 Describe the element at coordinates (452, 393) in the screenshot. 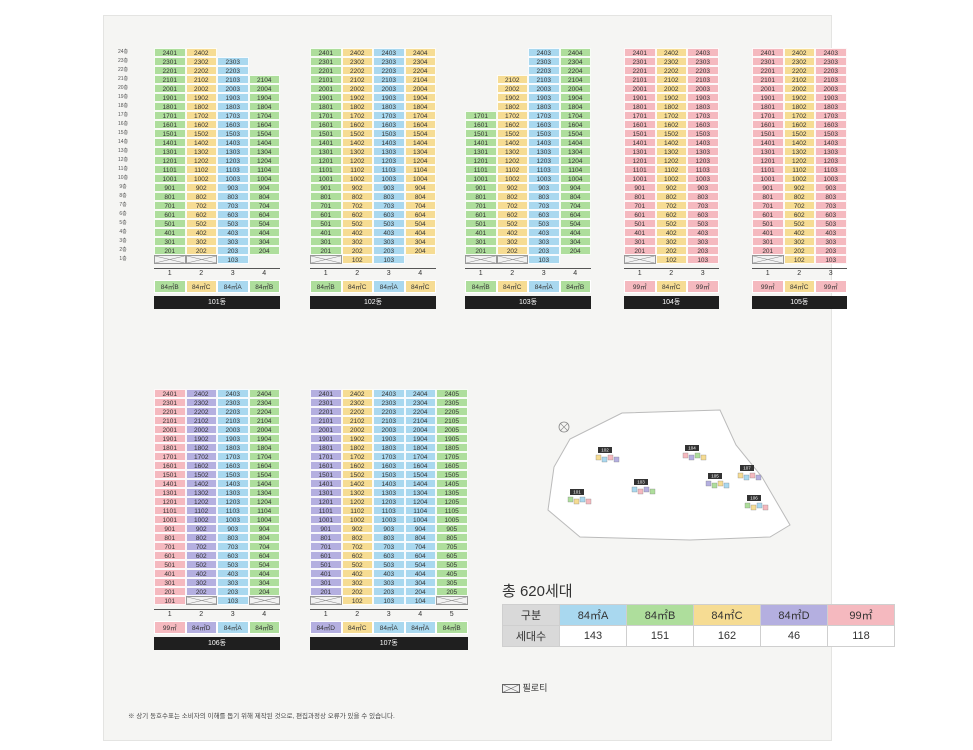

I see `unit-cell: 2405` at that location.